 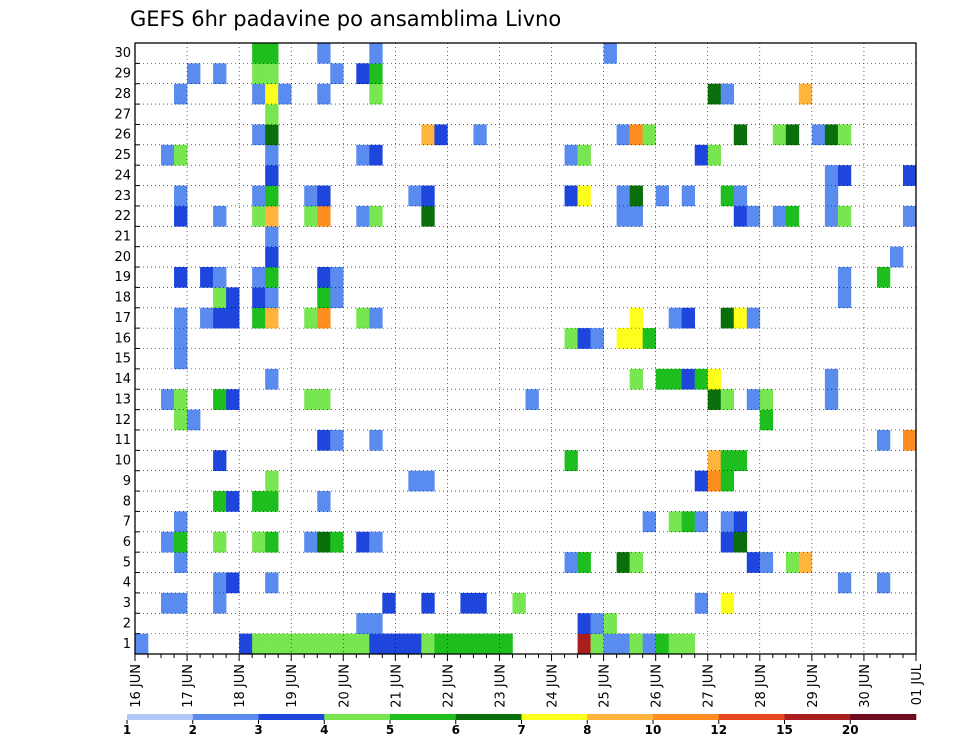 I want to click on y-tick-label: 24, so click(x=122, y=175).